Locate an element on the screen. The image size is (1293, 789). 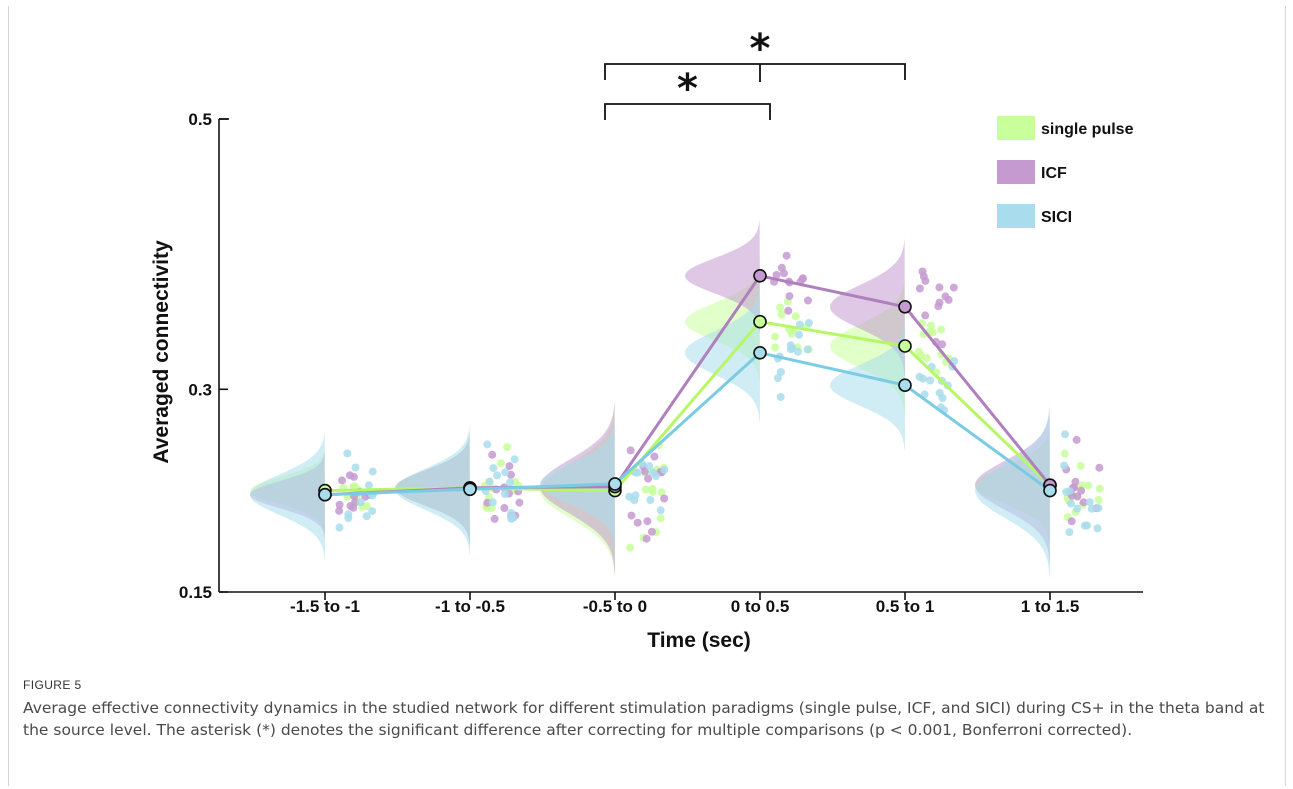
x-axis-title: Time (sec) is located at coordinates (699, 640).